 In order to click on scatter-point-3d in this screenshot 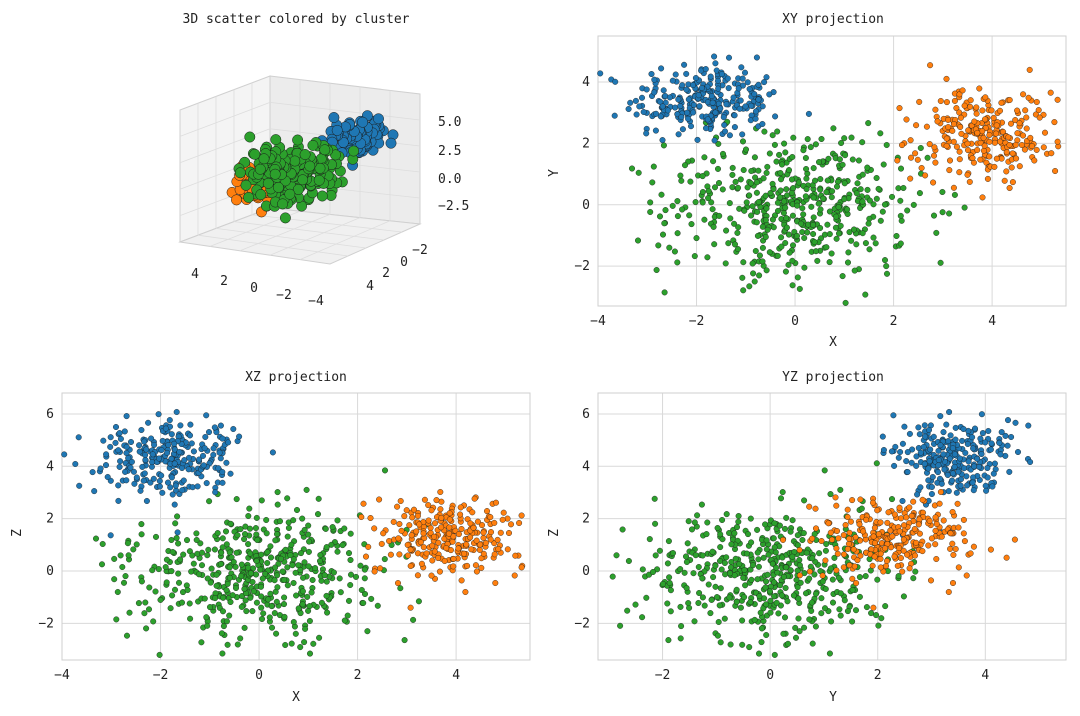, I will do `click(322, 196)`.